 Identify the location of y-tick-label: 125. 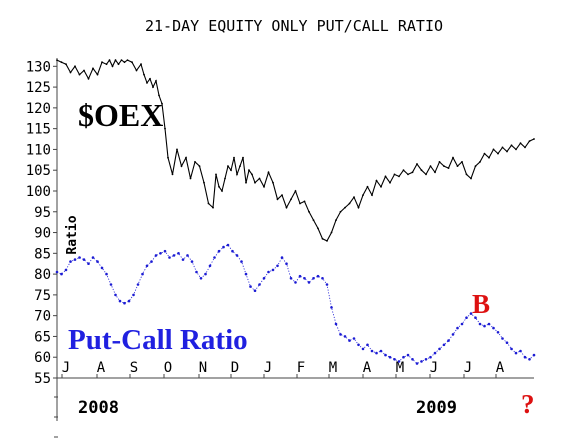
(38, 88).